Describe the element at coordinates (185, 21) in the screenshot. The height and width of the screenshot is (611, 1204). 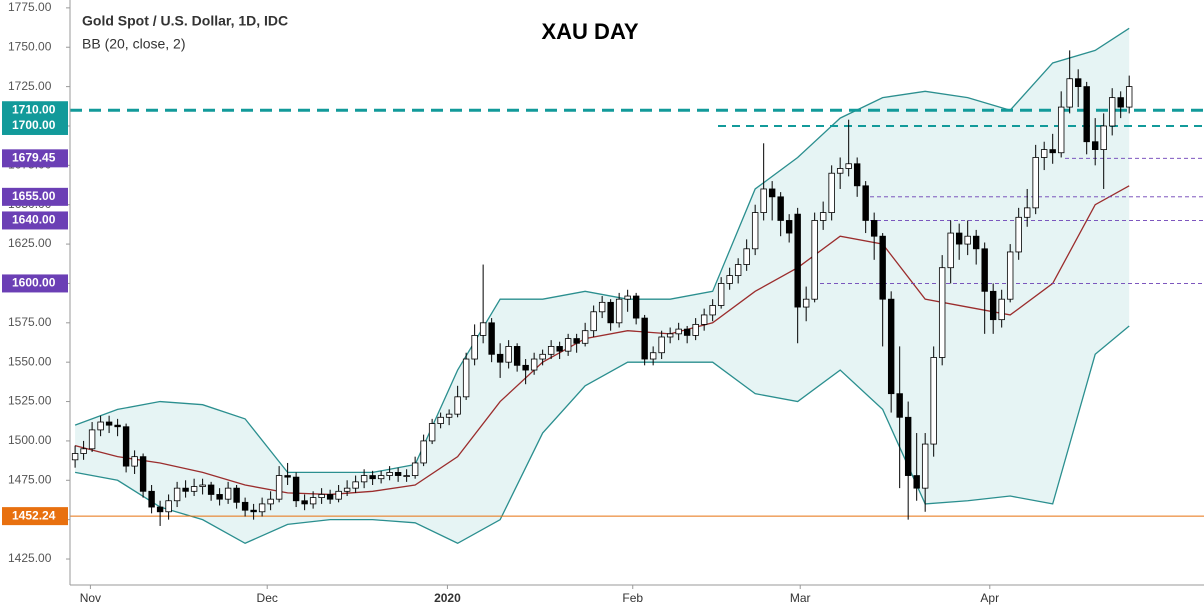
I see `legend-symbol: Gold Spot / U.S. Dollar, 1D, IDC` at that location.